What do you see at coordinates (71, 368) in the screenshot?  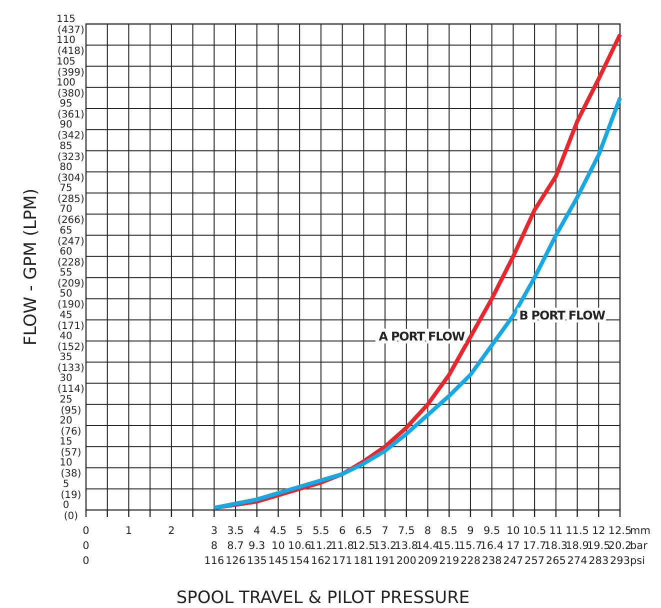 I see `y2-tick-label: (133)` at bounding box center [71, 368].